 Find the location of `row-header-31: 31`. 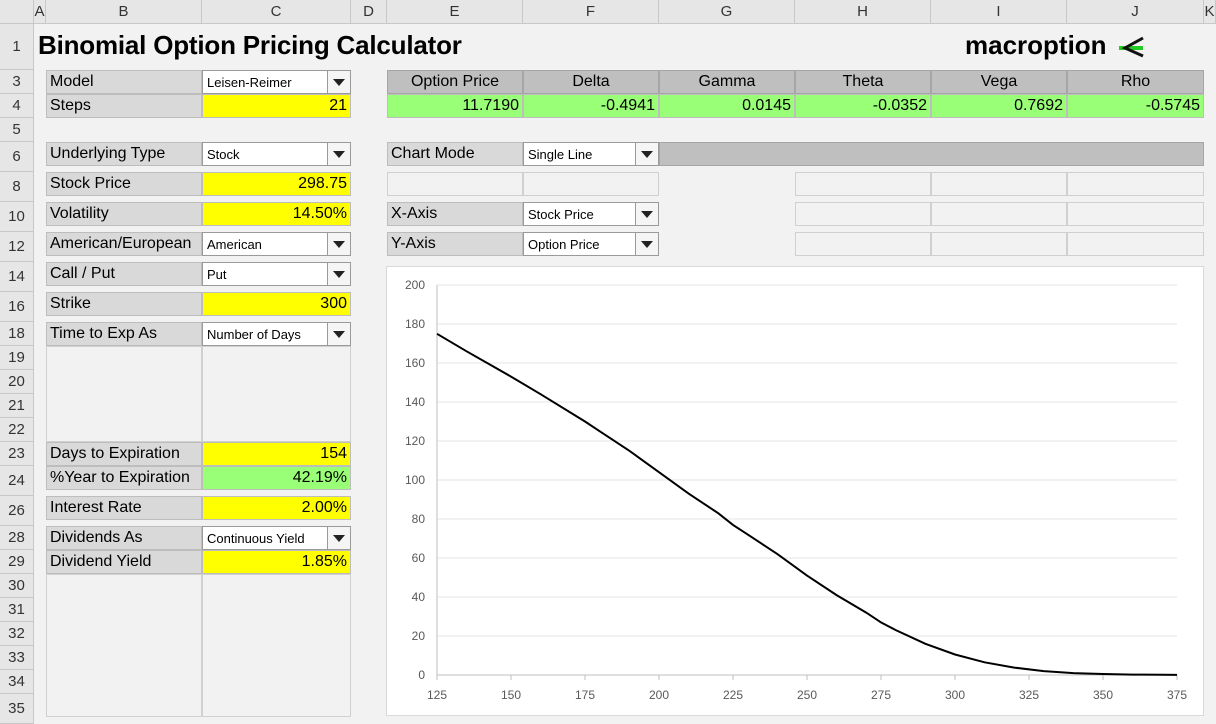

row-header-31: 31 is located at coordinates (17, 610).